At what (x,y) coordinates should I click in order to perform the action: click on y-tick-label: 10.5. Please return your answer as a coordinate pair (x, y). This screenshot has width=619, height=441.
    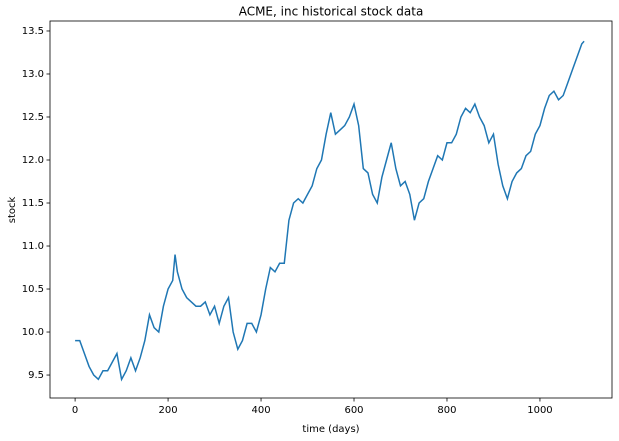
    Looking at the image, I should click on (33, 289).